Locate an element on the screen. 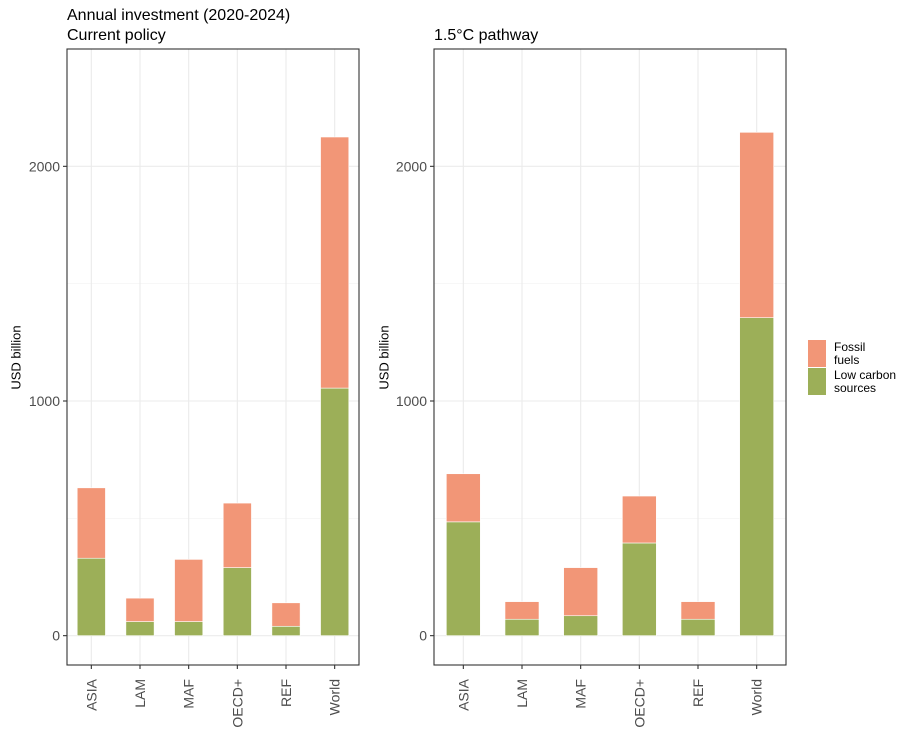  panel-1-bar-asia-fossil-fuels is located at coordinates (91, 523).